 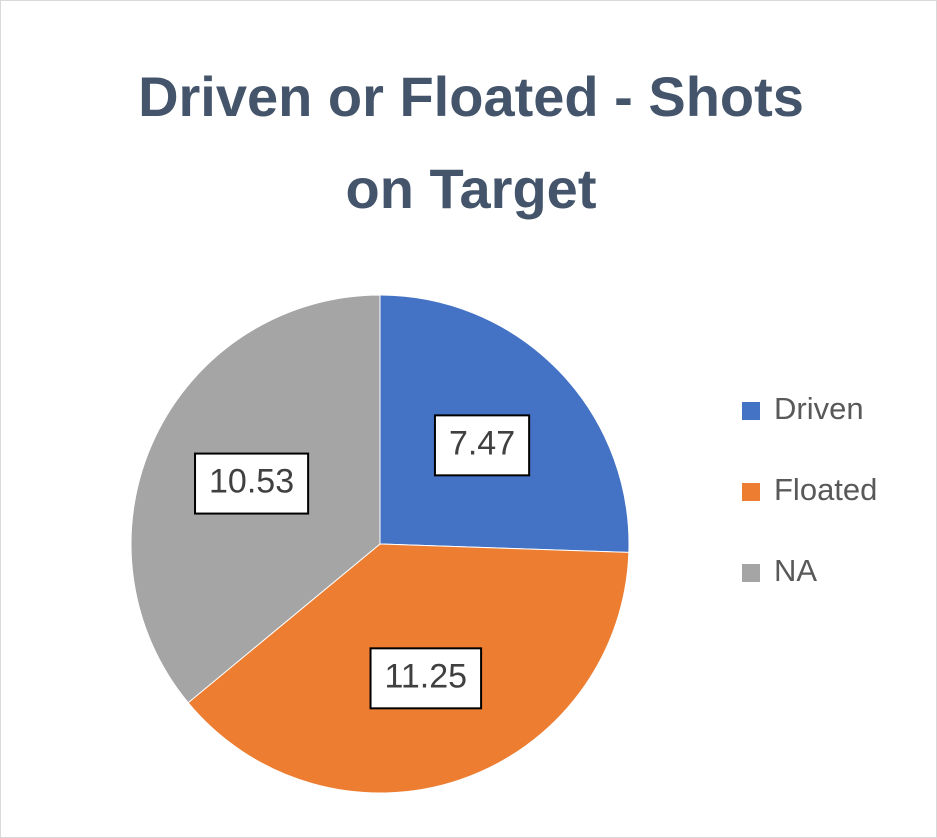 What do you see at coordinates (471, 142) in the screenshot?
I see `chart-title: Driven or Floated - Shots on Target` at bounding box center [471, 142].